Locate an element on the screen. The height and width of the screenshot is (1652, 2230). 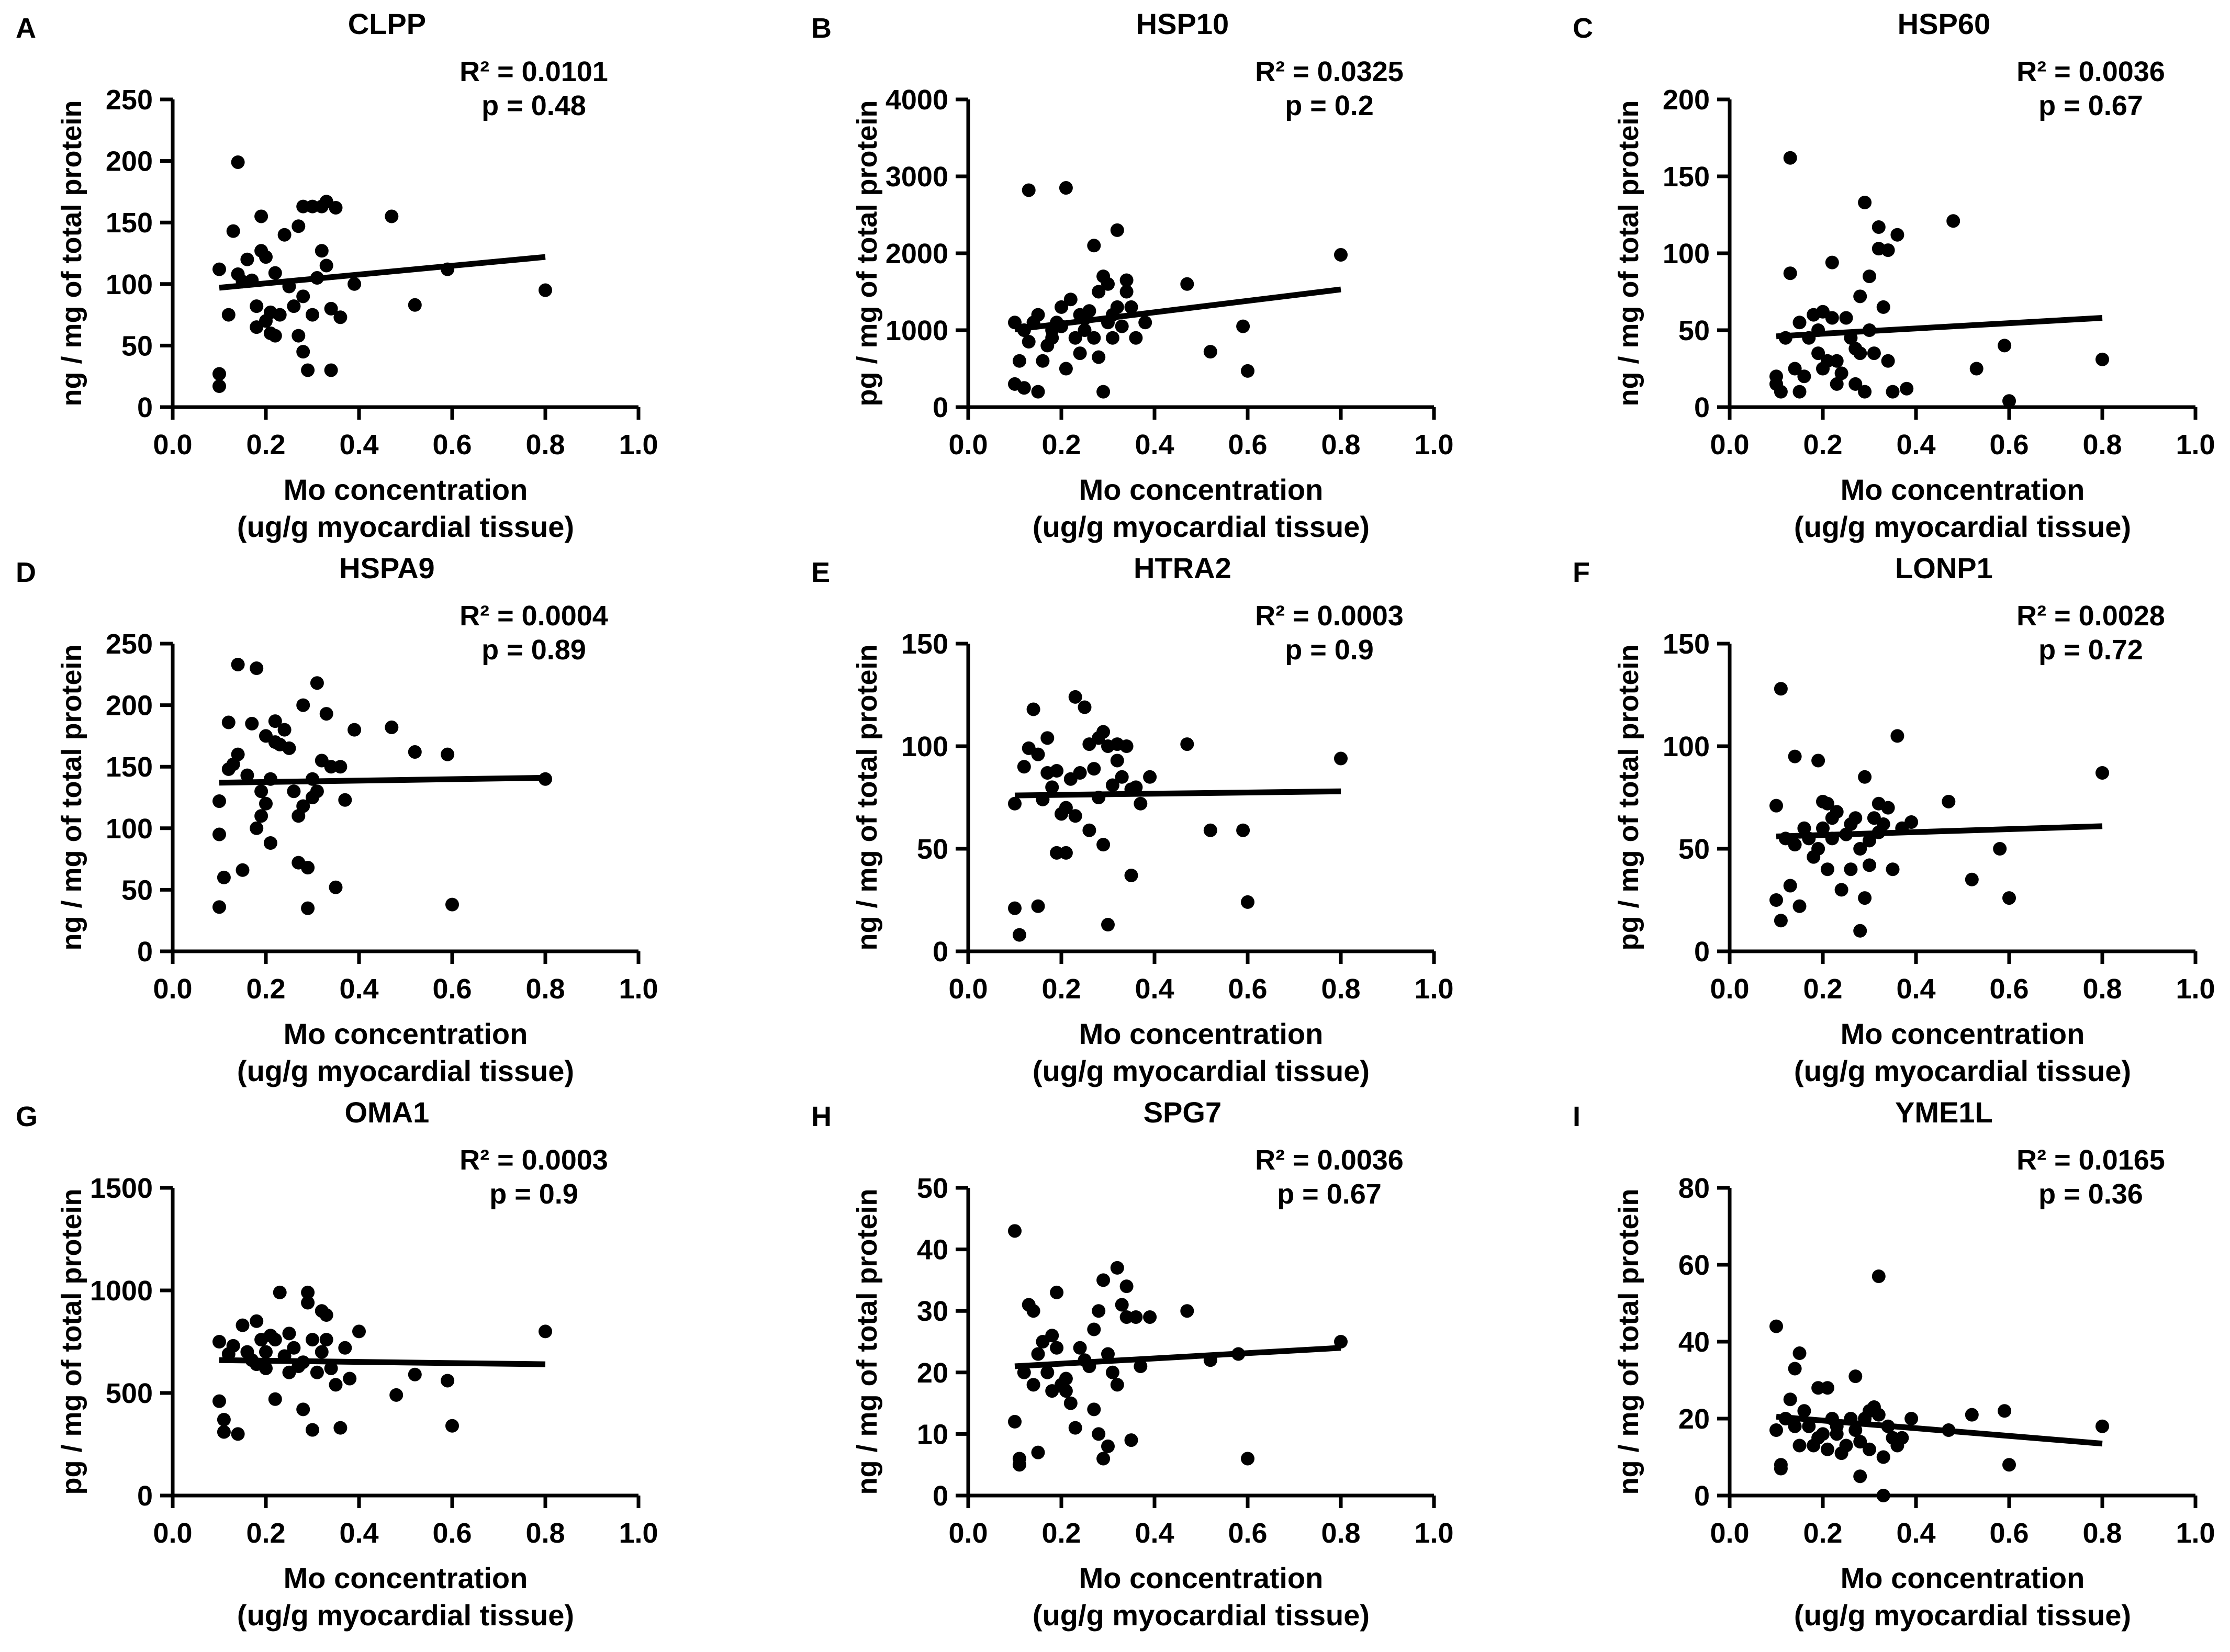
p-value-label: p = 0.67 is located at coordinates (2090, 105).